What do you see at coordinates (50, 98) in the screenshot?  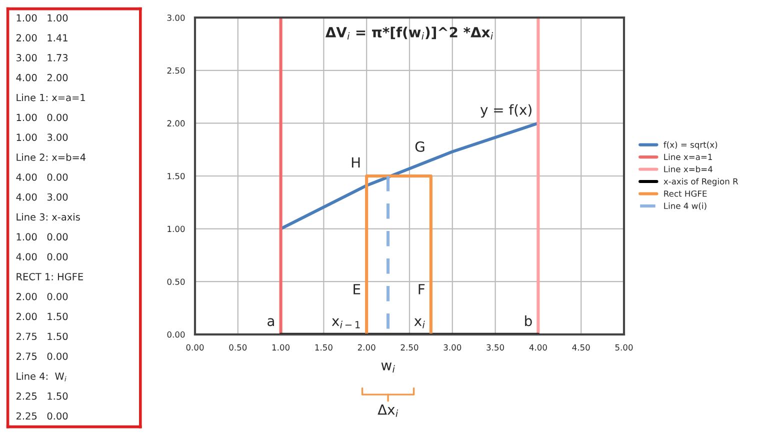 I see `text: Line 1: x=a=1` at bounding box center [50, 98].